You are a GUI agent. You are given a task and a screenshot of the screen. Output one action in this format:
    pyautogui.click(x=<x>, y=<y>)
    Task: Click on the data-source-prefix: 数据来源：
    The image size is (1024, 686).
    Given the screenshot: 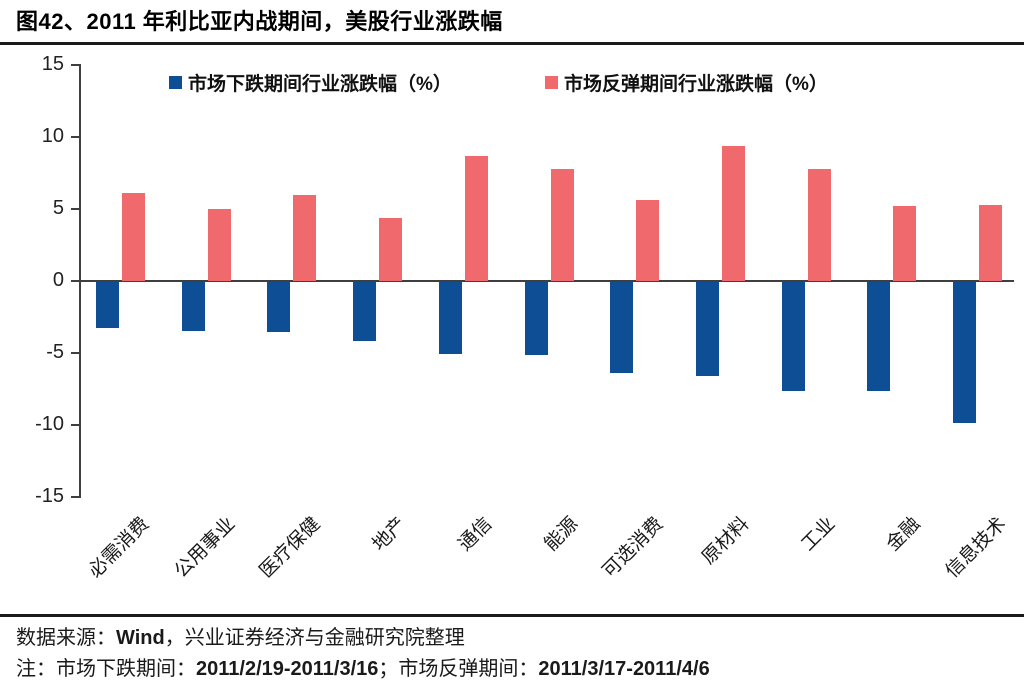 What is the action you would take?
    pyautogui.click(x=66, y=638)
    